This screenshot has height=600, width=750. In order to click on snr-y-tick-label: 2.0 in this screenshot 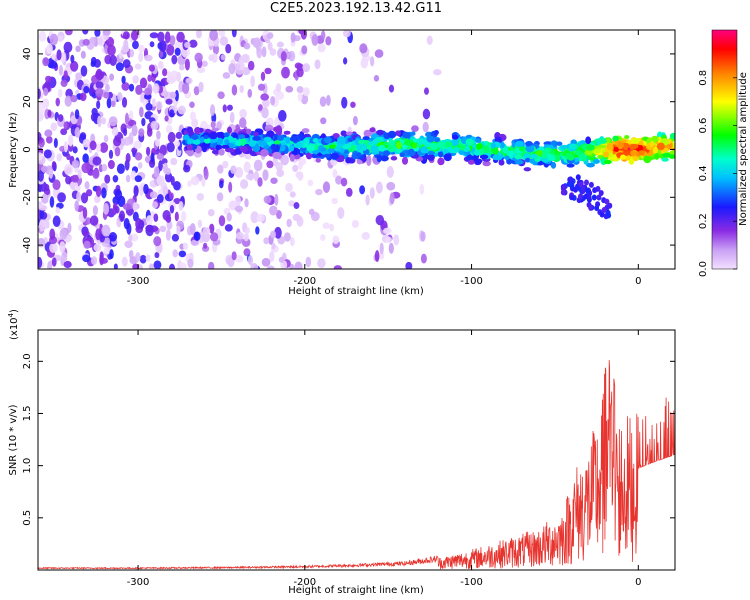, I will do `click(27, 361)`.